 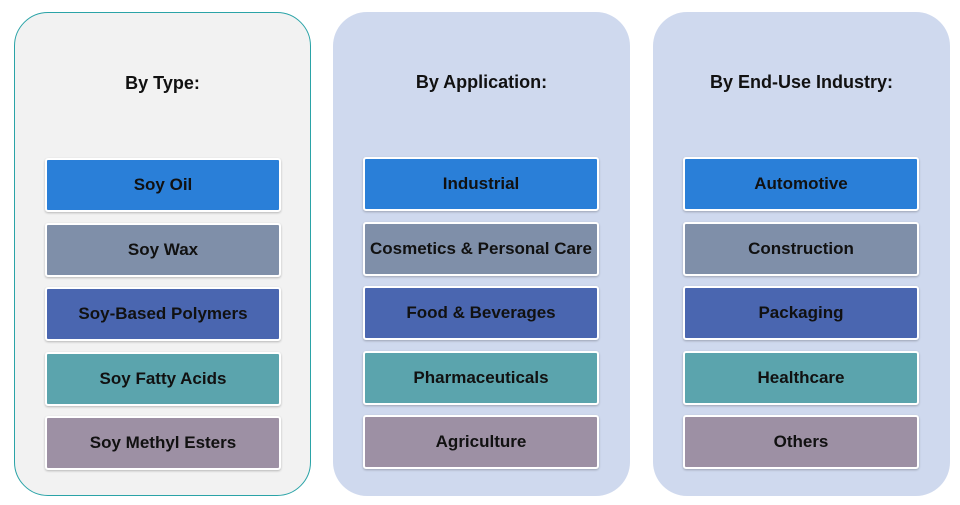 What do you see at coordinates (163, 379) in the screenshot?
I see `item-soy-fatty-acids: Soy Fatty Acids` at bounding box center [163, 379].